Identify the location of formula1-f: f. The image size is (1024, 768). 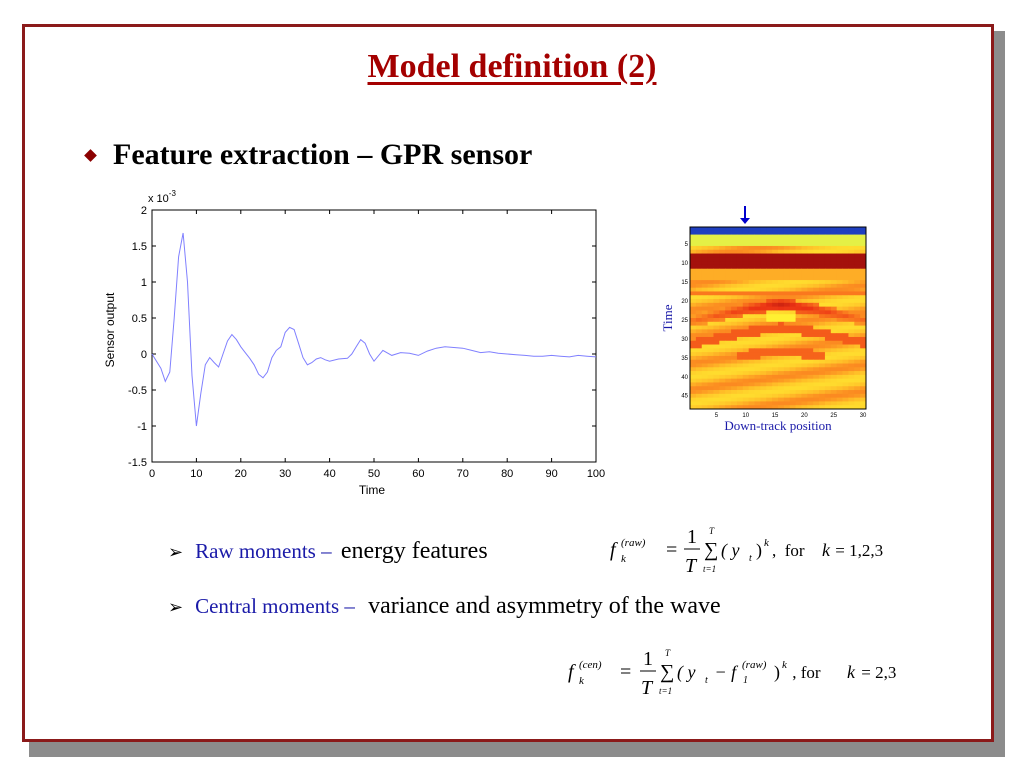
(614, 550).